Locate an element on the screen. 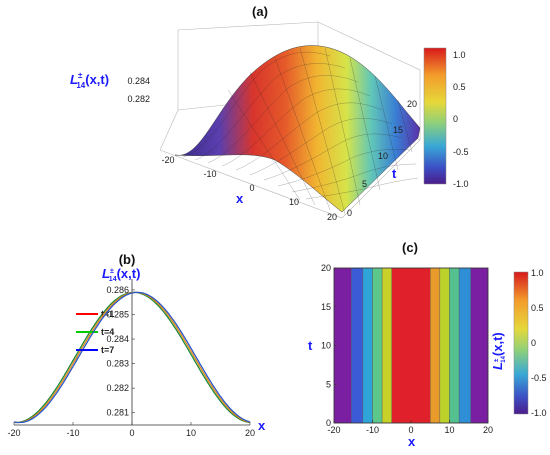 The width and height of the screenshot is (550, 455). colorbar-c-tick: 0.5 is located at coordinates (537, 308).